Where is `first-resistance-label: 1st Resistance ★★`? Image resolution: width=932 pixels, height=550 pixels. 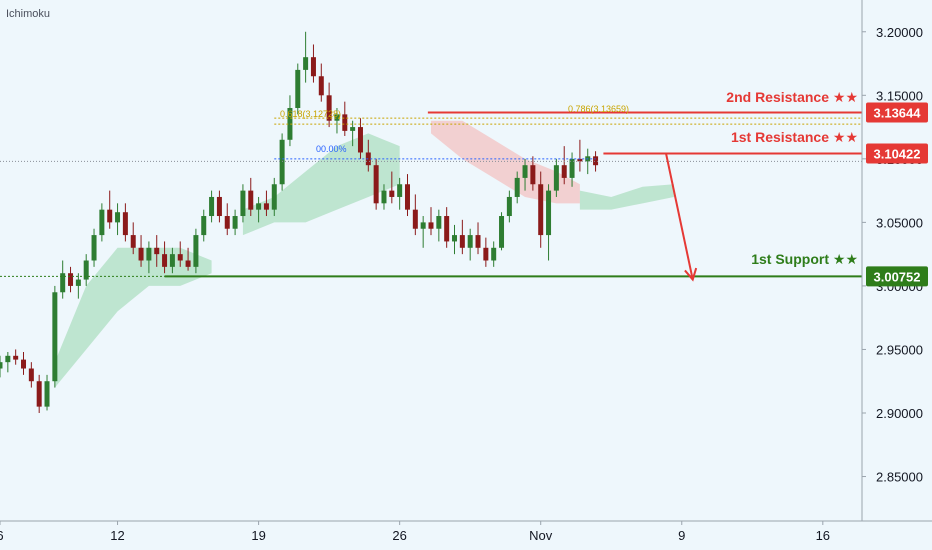
first-resistance-label: 1st Resistance ★★ is located at coordinates (794, 137).